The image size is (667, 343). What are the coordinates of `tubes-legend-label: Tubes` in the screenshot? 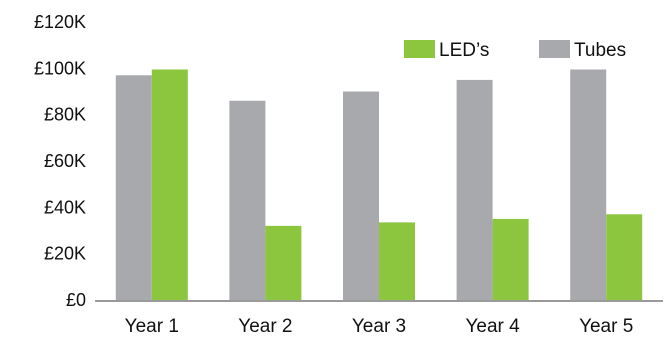 It's located at (600, 50).